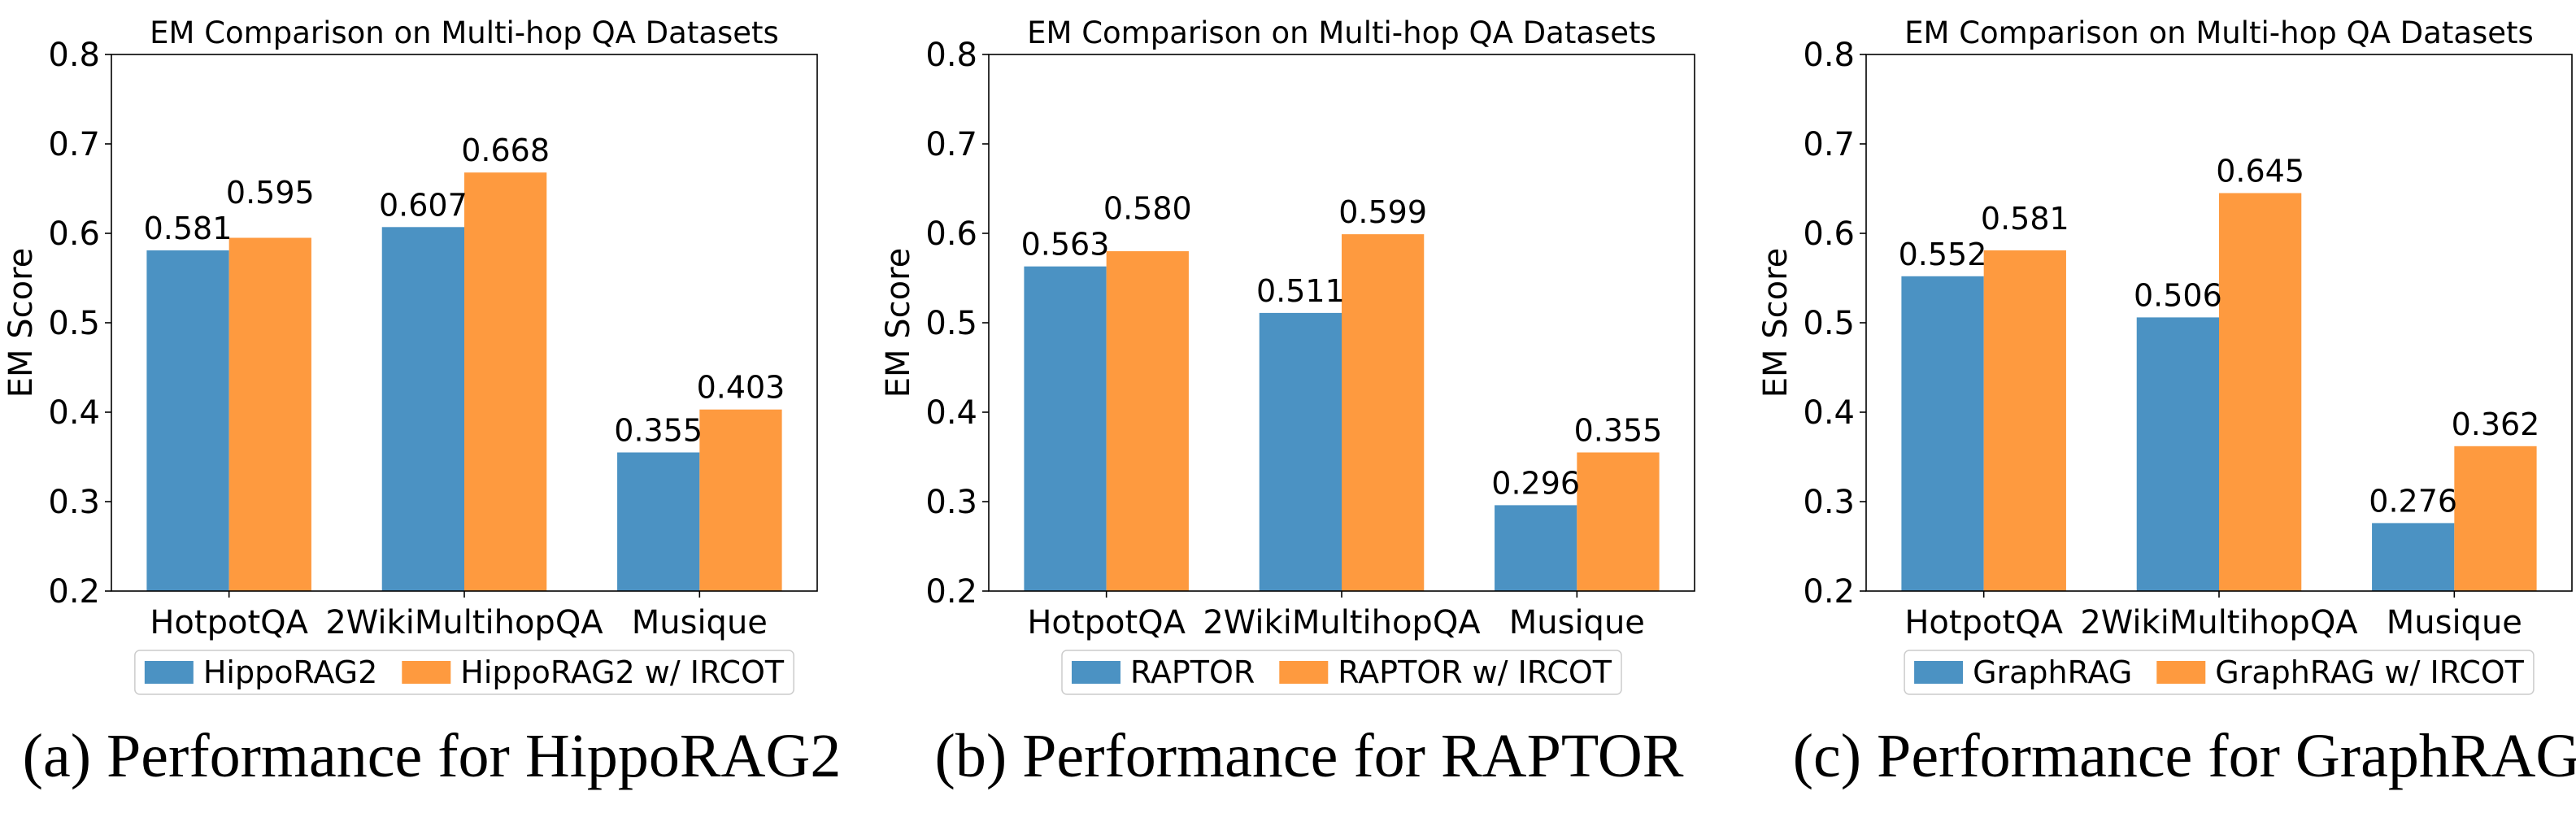  What do you see at coordinates (2185, 756) in the screenshot?
I see `subfigure-caption: (c) Performance for GraphRAG` at bounding box center [2185, 756].